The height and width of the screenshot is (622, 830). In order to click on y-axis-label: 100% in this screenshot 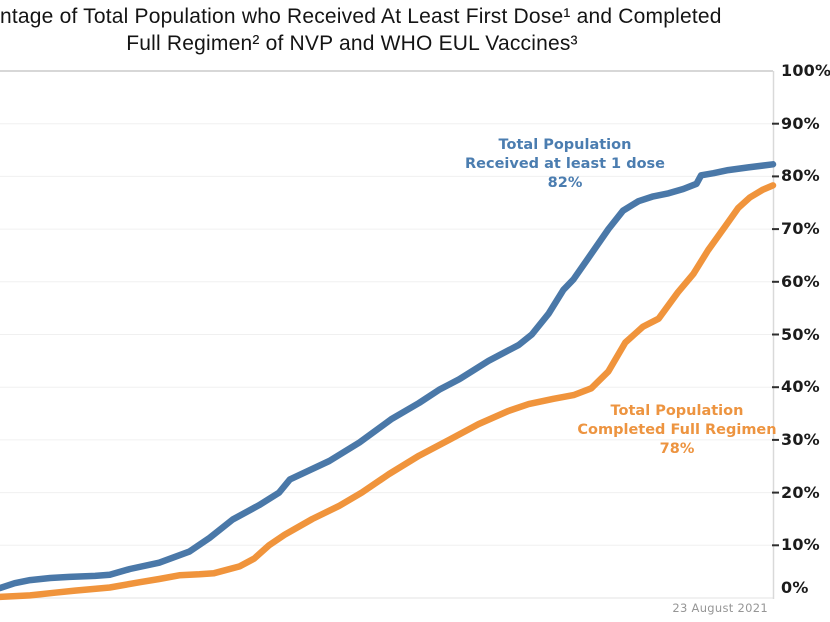, I will do `click(805, 70)`.